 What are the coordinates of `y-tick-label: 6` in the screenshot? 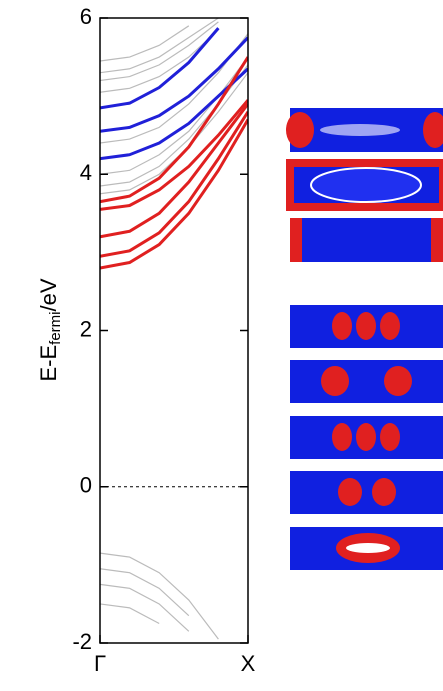 It's located at (86, 16).